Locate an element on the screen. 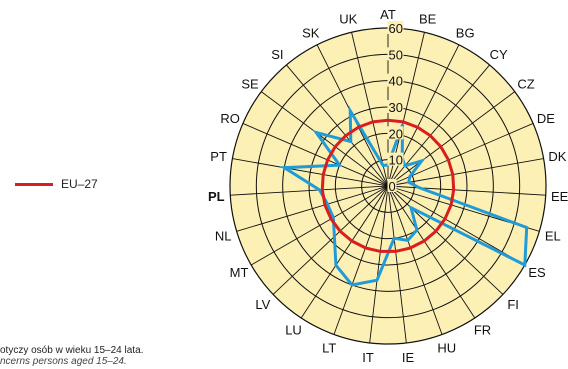  category-label-mt: MT is located at coordinates (239, 272).